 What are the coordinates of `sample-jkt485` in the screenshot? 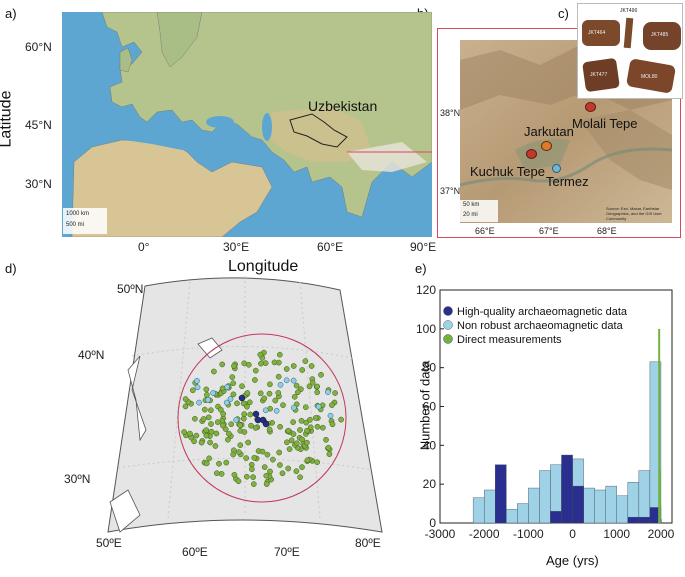 It's located at (662, 36).